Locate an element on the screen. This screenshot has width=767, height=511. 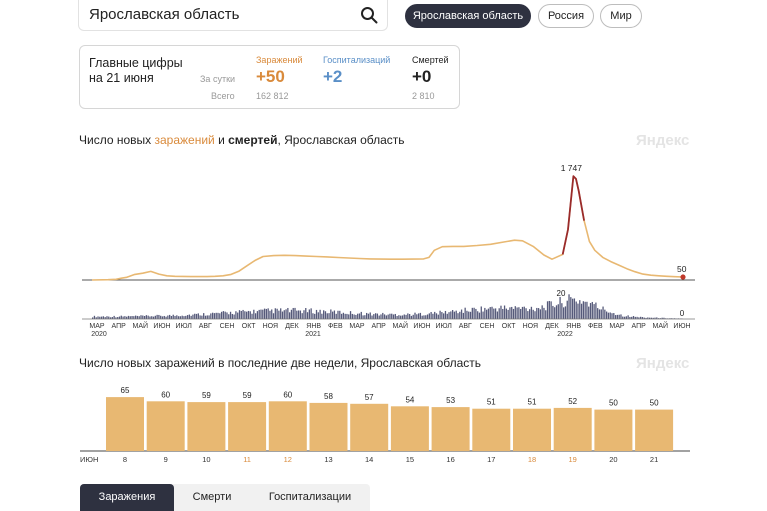
bar-value-label: 50 is located at coordinates (654, 403).